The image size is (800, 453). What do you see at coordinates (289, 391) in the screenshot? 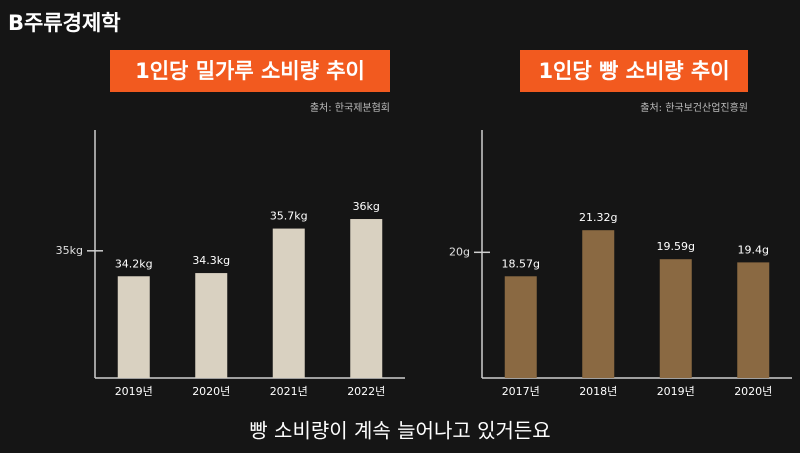
I see `x-tick-label: 2021년` at bounding box center [289, 391].